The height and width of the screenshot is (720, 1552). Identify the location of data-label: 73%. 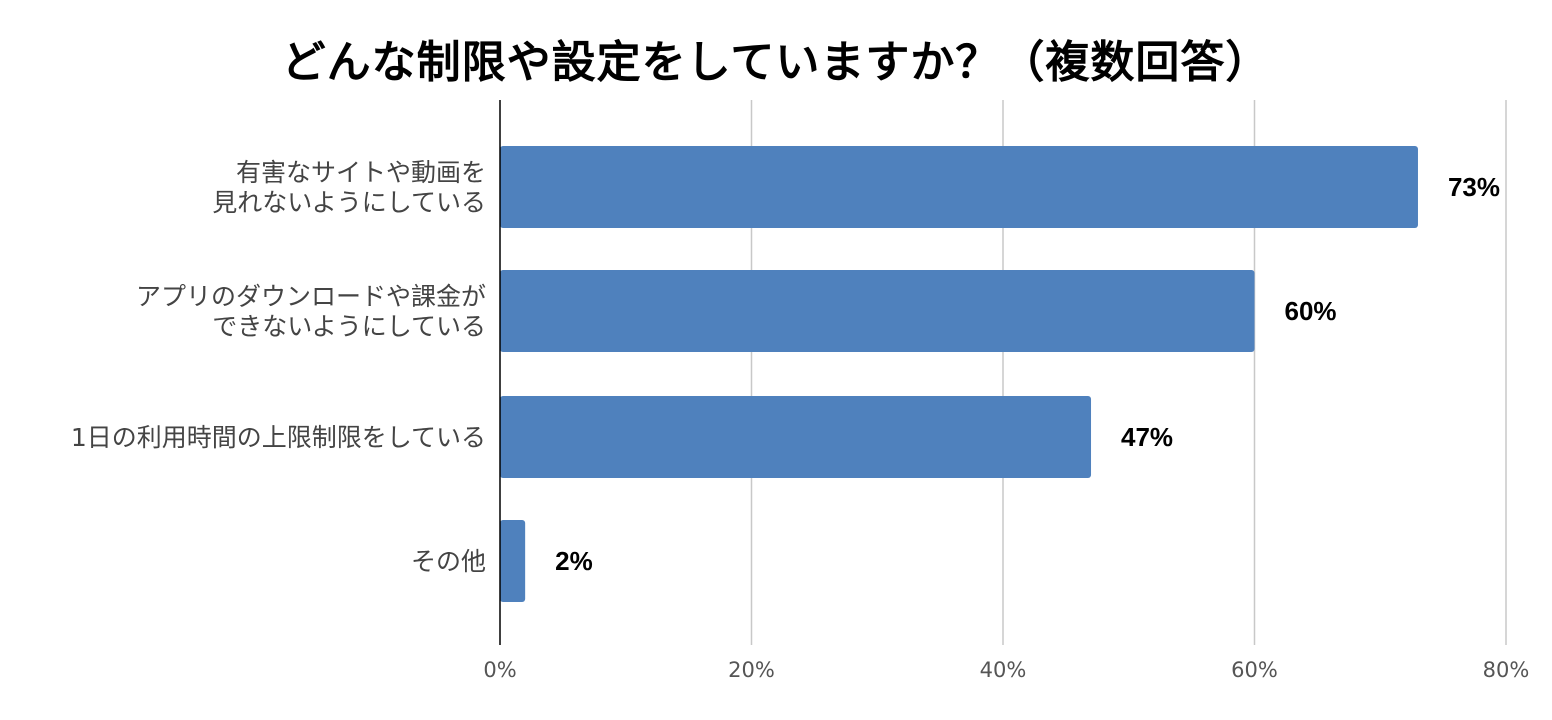
(1474, 187).